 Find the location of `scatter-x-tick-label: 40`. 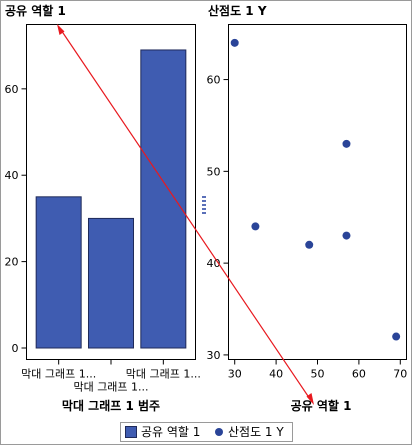

scatter-x-tick-label: 40 is located at coordinates (276, 374).